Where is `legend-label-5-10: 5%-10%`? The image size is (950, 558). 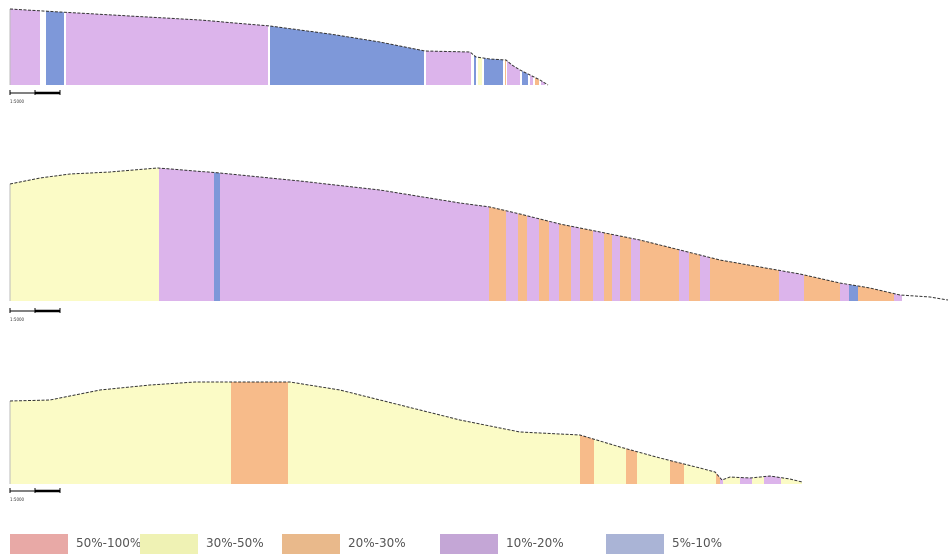 legend-label-5-10: 5%-10% is located at coordinates (697, 543).